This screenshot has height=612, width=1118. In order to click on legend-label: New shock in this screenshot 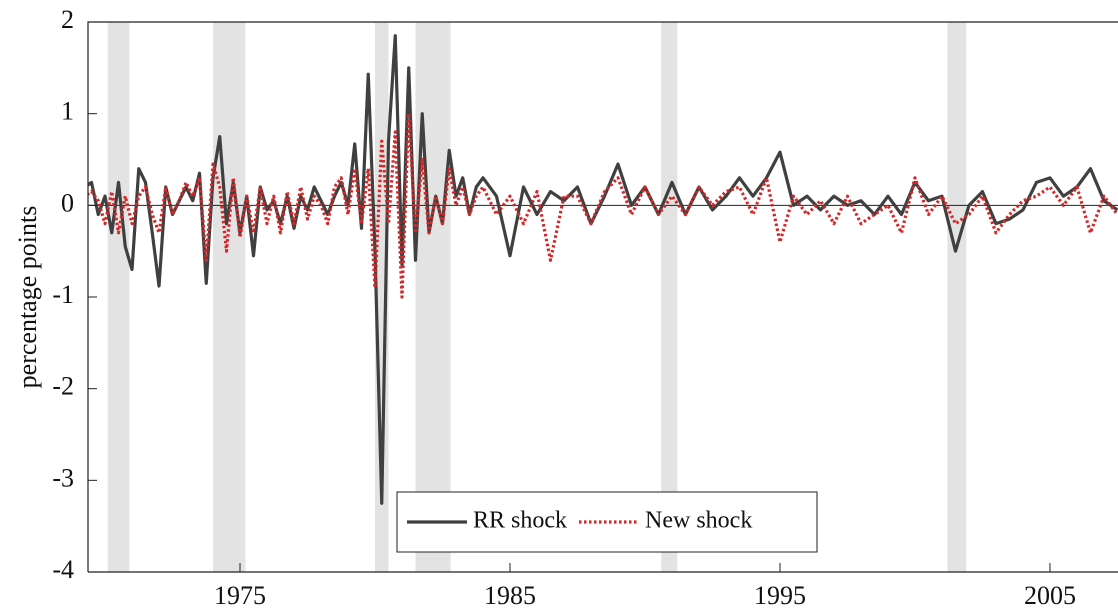, I will do `click(698, 521)`.